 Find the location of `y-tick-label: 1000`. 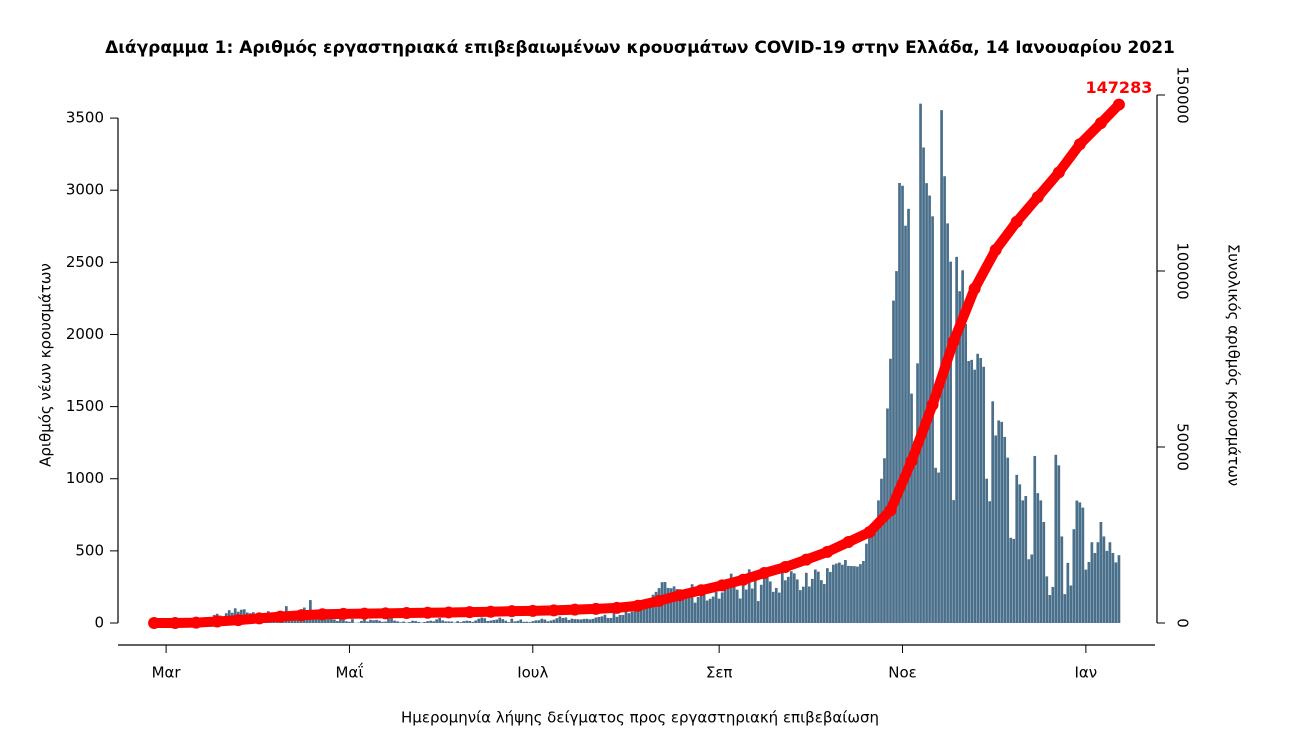

y-tick-label: 1000 is located at coordinates (85, 478).